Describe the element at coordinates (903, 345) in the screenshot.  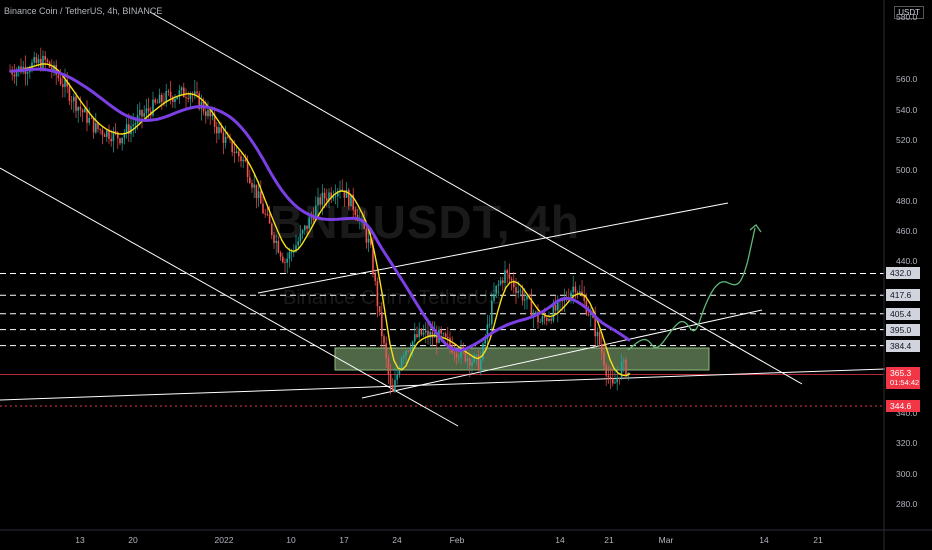
I see `level-price-label: 384.4` at that location.